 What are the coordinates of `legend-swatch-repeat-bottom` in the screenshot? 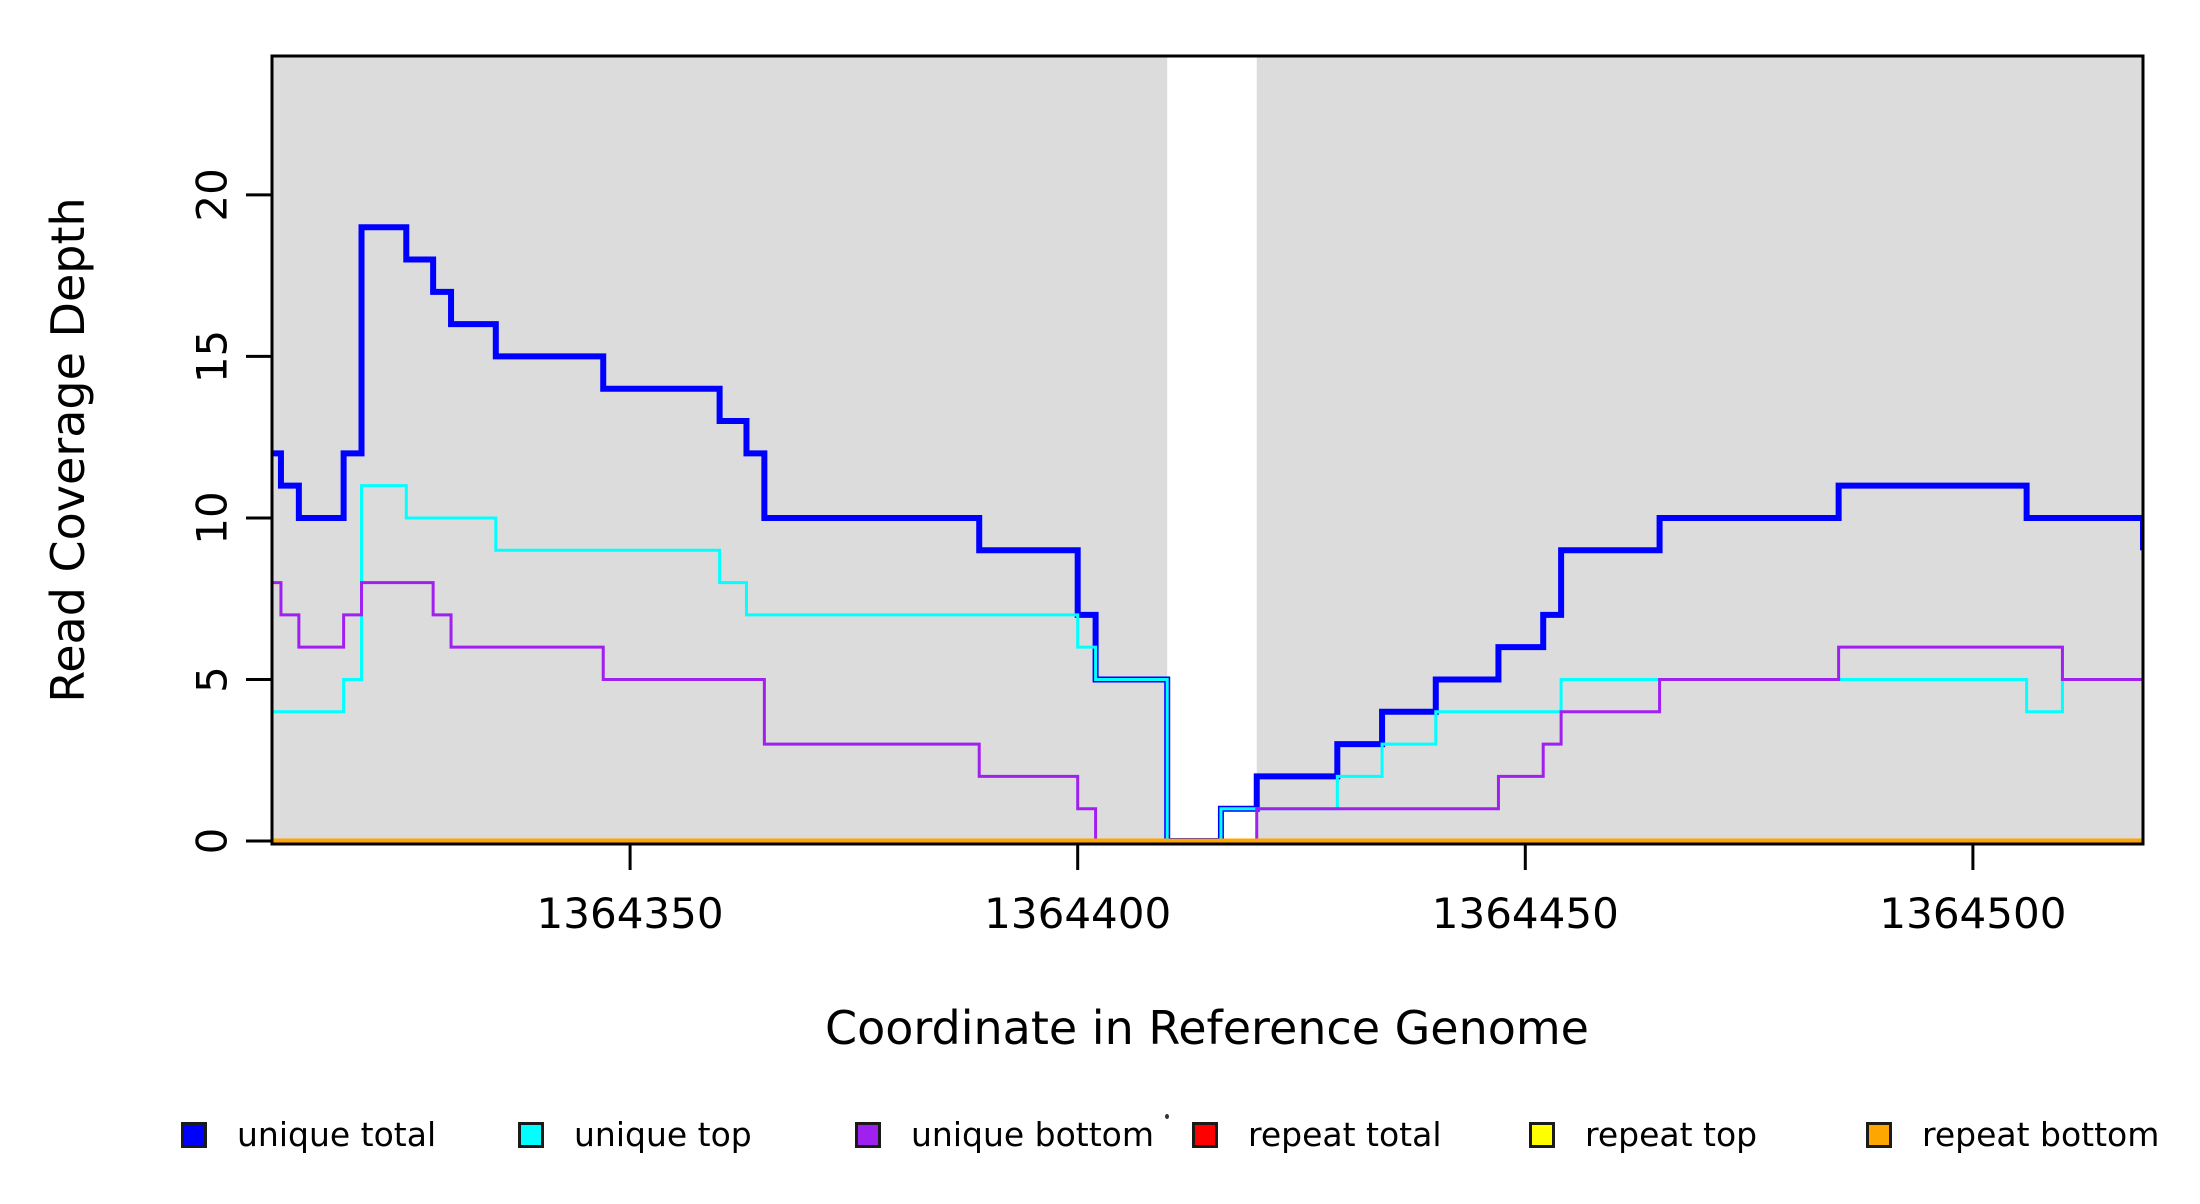 It's located at (1879, 1135).